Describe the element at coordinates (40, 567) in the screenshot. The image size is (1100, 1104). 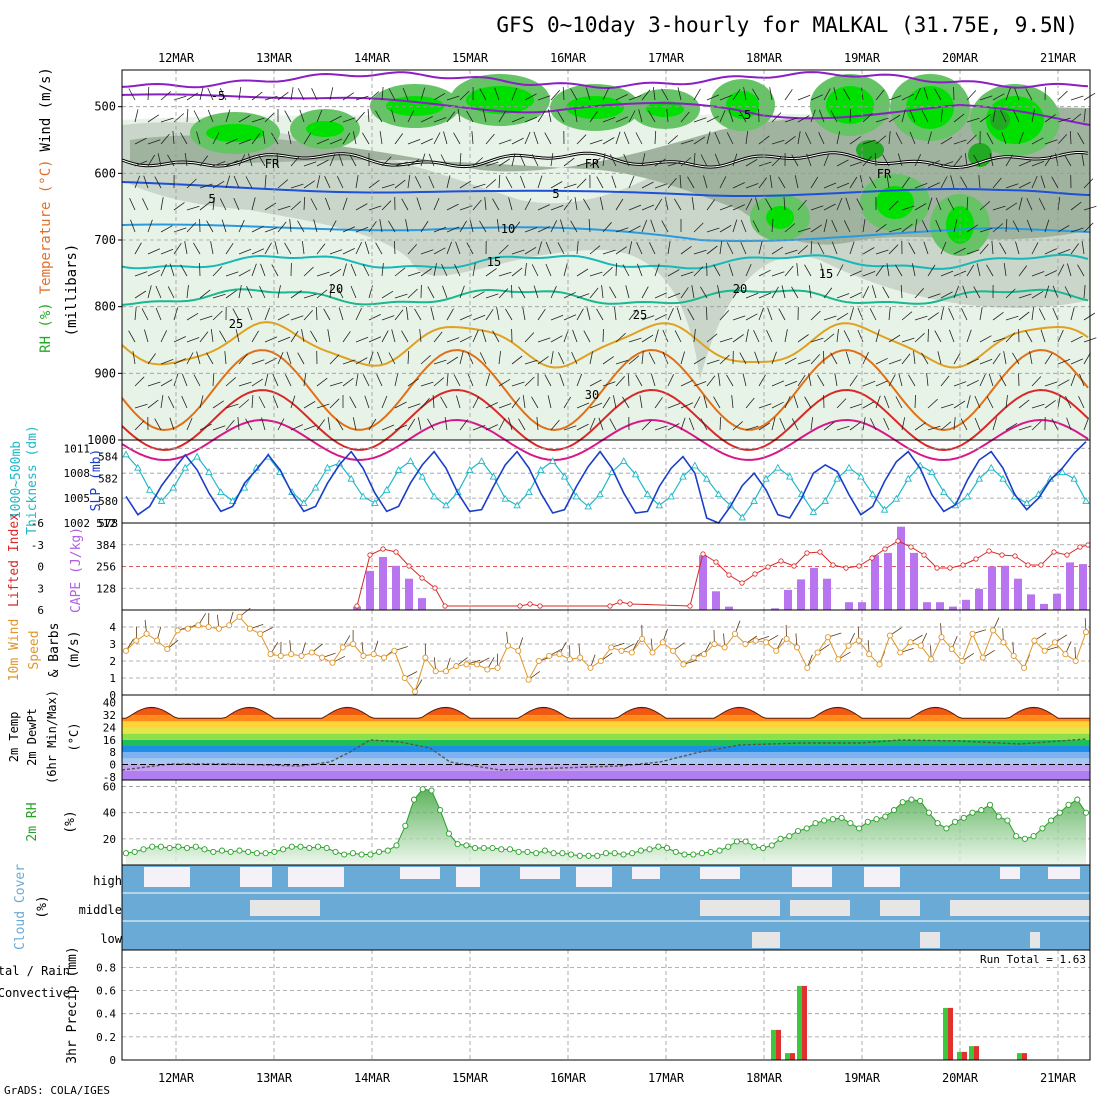
I see `li-tick-label: 0` at that location.